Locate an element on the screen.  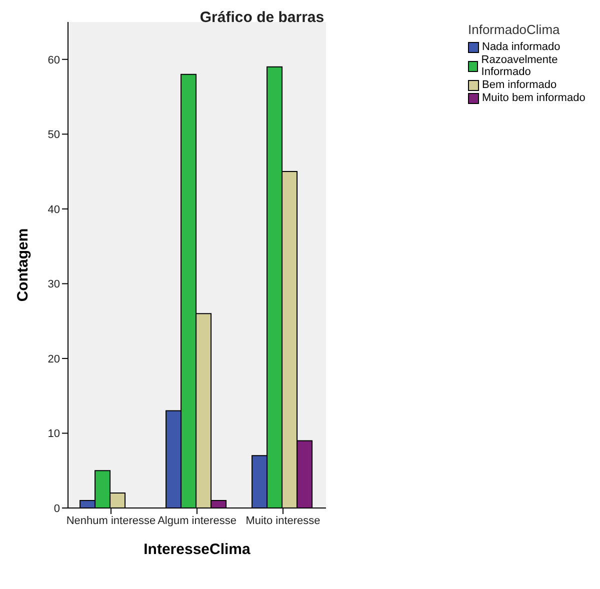
legend-label: Razoavelmente Informado is located at coordinates (520, 66).